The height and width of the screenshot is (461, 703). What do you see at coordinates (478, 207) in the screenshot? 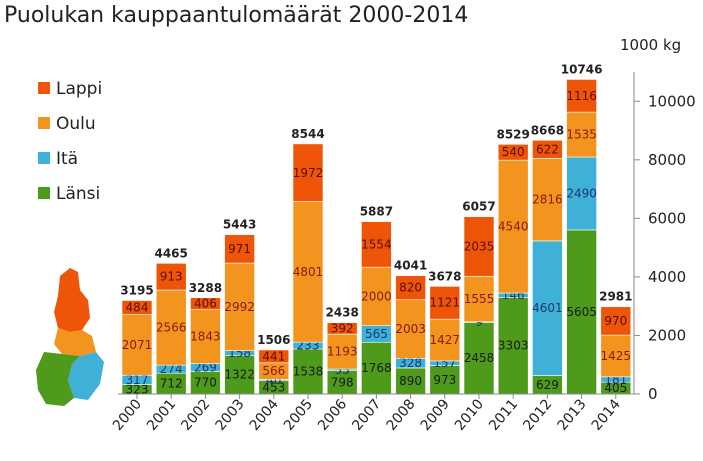
I see `bar-total-label: 6057` at bounding box center [478, 207].